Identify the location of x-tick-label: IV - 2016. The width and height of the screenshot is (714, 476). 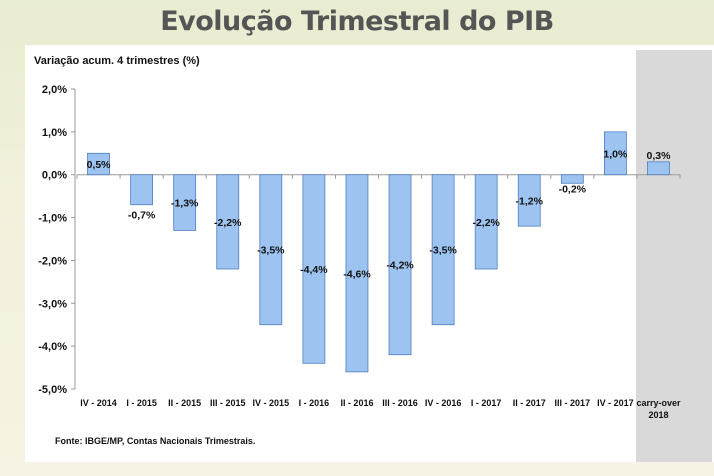
(443, 403).